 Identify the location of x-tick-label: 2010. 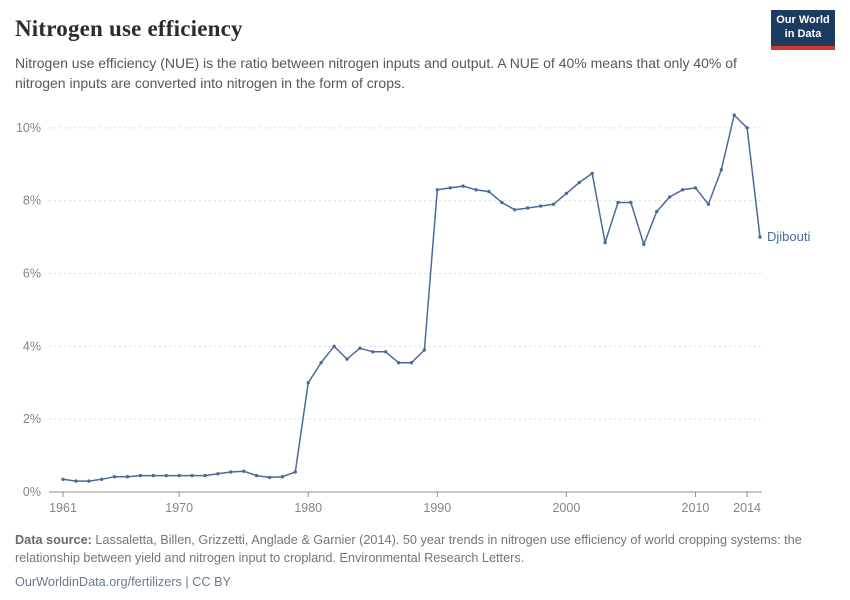
(696, 508).